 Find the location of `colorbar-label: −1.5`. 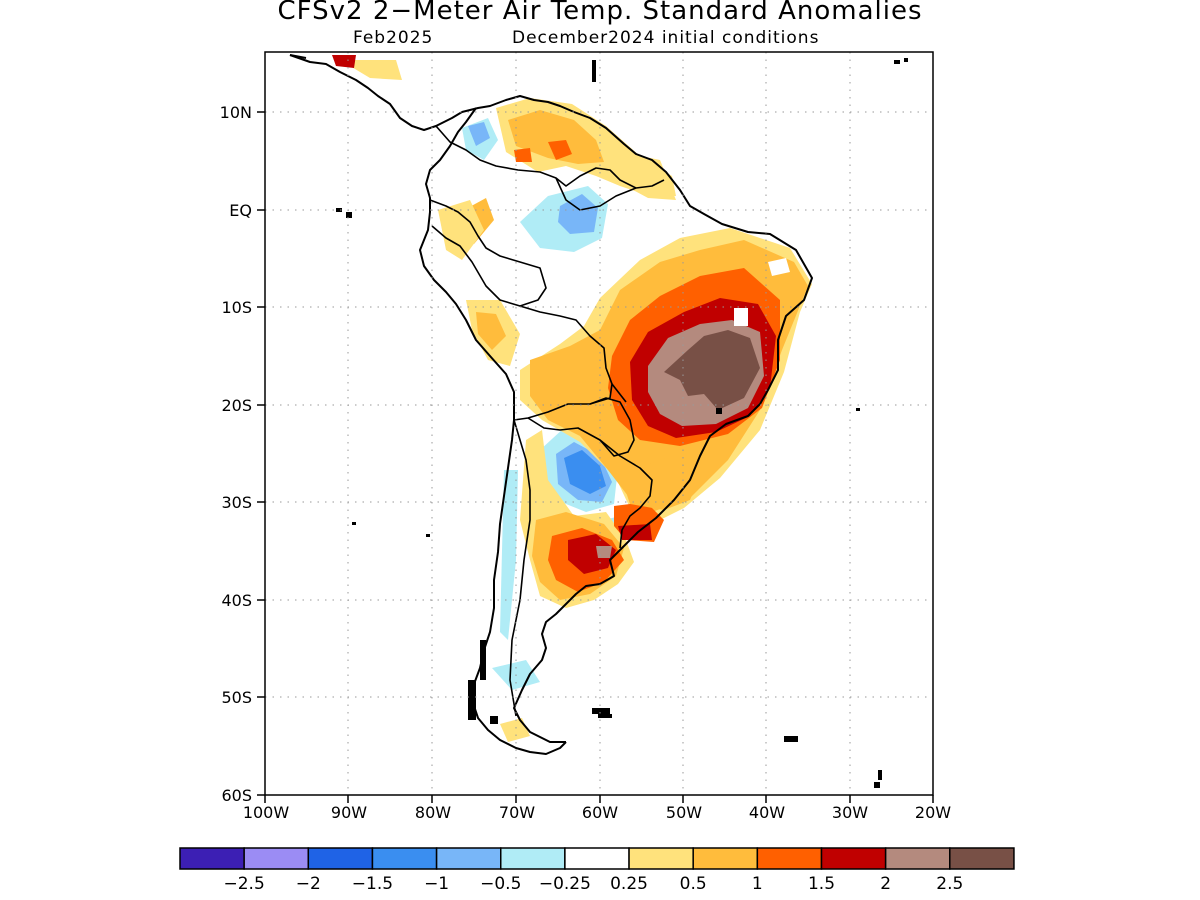

colorbar-label: −1.5 is located at coordinates (372, 884).